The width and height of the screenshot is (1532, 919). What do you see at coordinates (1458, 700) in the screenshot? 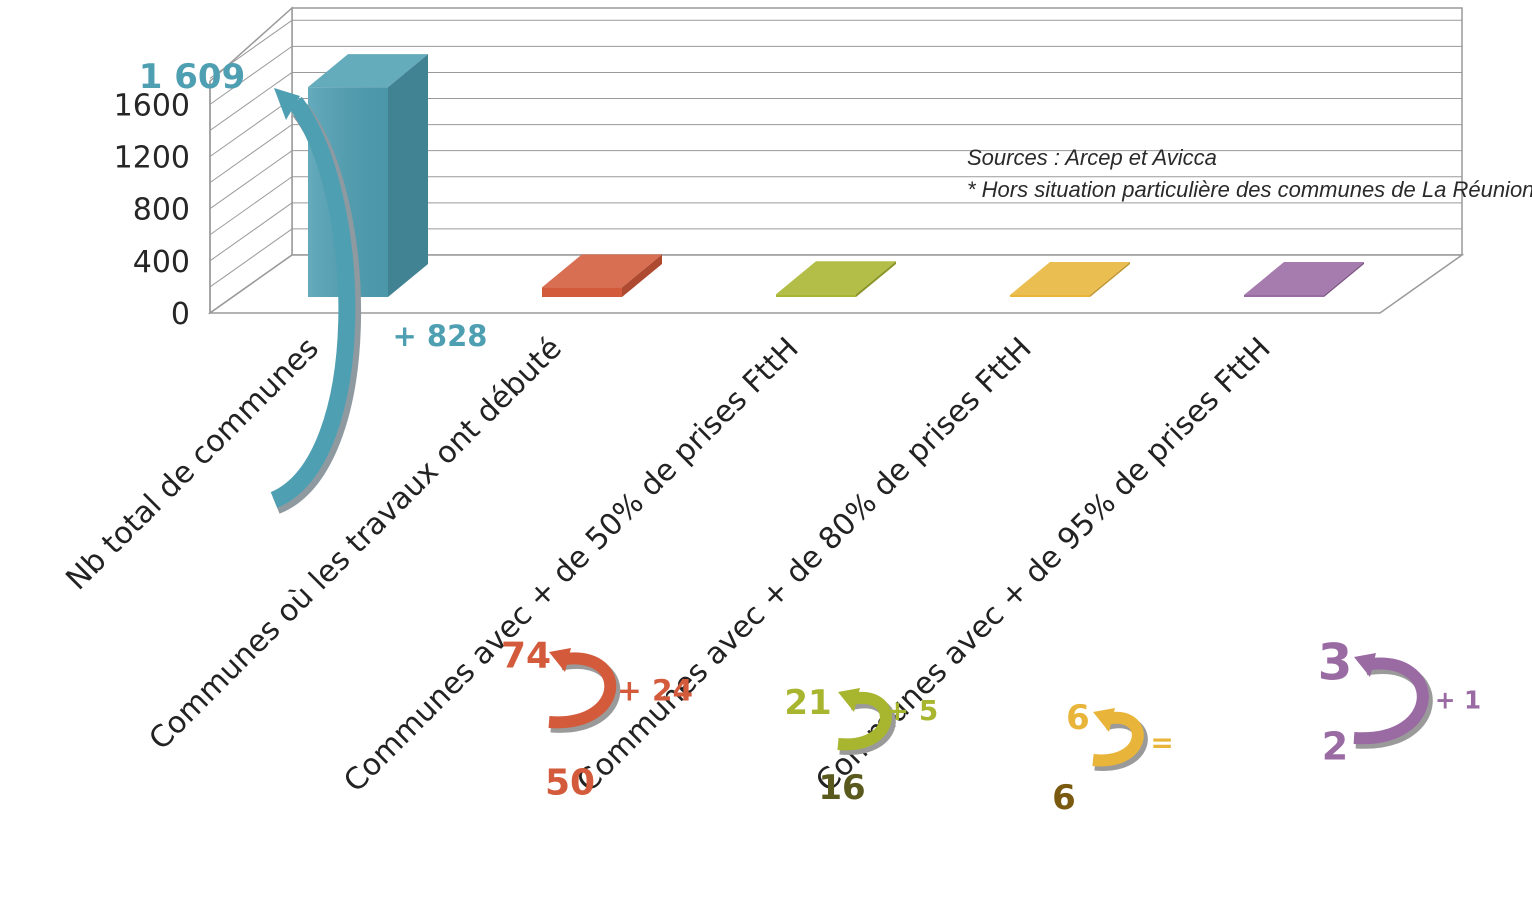
I see `change-label: + 1` at bounding box center [1458, 700].